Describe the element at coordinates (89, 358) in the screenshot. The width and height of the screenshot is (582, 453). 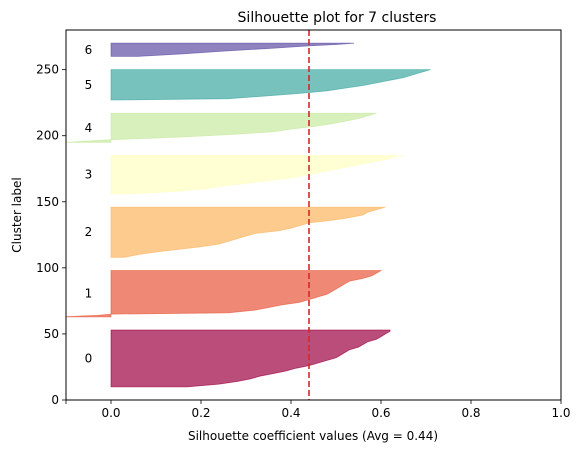
I see `cluster-label-0: 0` at that location.